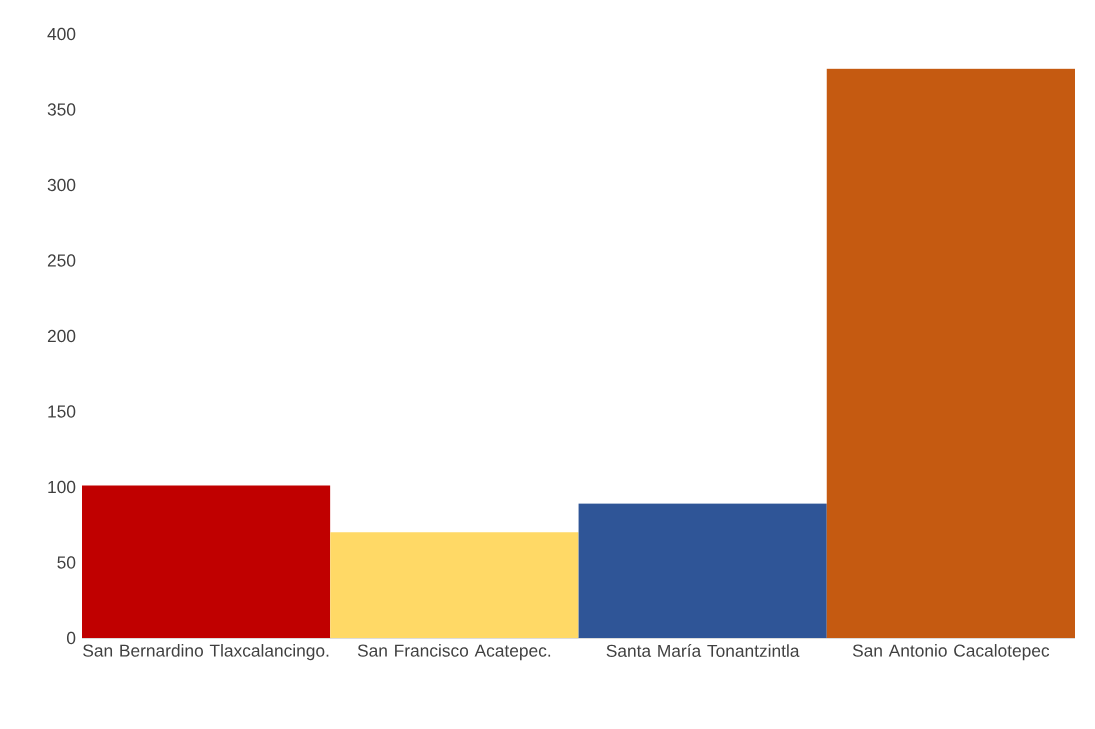 The width and height of the screenshot is (1095, 729). Describe the element at coordinates (454, 652) in the screenshot. I see `x-tick-label: San Francisco Acatepec.` at that location.